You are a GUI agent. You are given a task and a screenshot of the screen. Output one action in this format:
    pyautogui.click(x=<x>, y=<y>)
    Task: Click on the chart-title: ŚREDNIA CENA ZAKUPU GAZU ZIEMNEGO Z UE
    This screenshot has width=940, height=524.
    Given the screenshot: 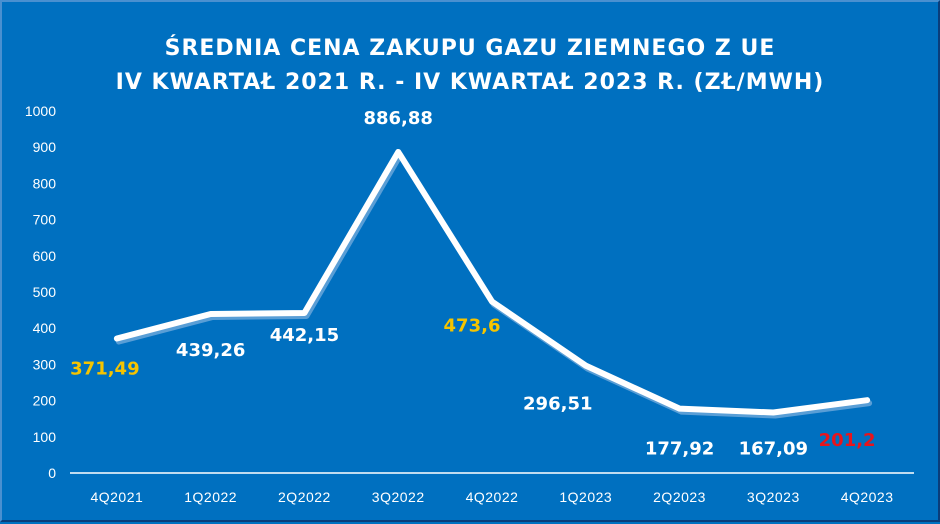 What is the action you would take?
    pyautogui.click(x=470, y=48)
    